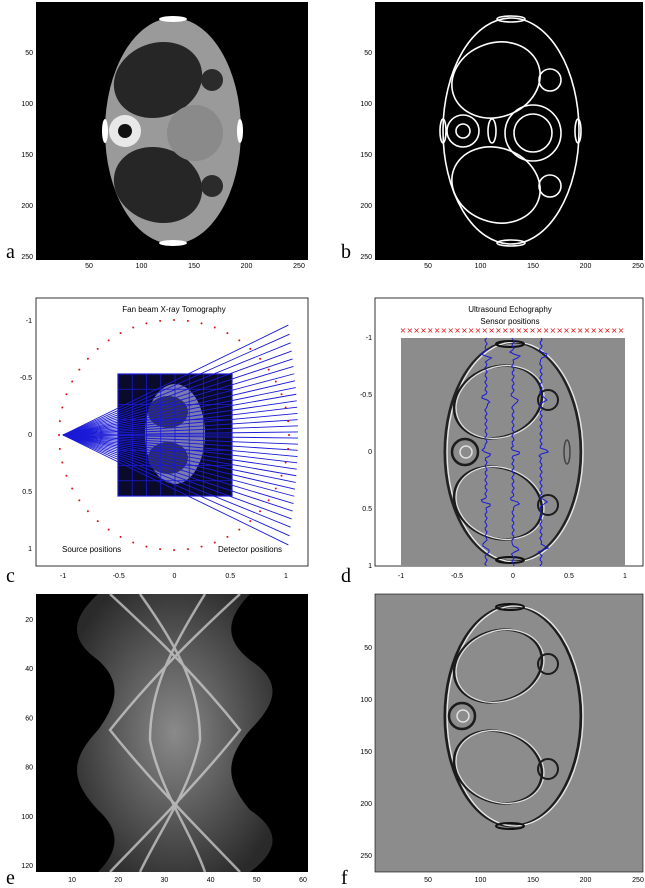 This screenshot has width=645, height=888. Describe the element at coordinates (366, 700) in the screenshot. I see `panel-f-y-tick: 100` at that location.